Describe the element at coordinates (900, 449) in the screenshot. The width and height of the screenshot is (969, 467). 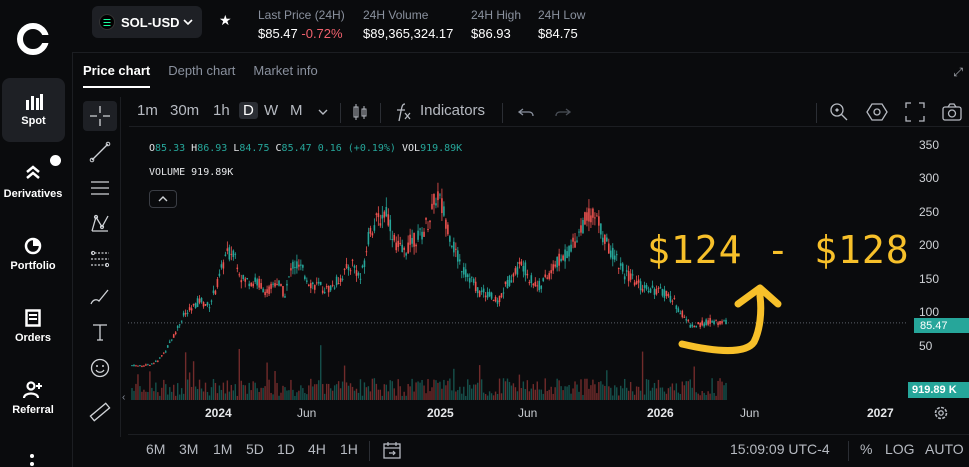
I see `log-scale-button: LOG` at that location.